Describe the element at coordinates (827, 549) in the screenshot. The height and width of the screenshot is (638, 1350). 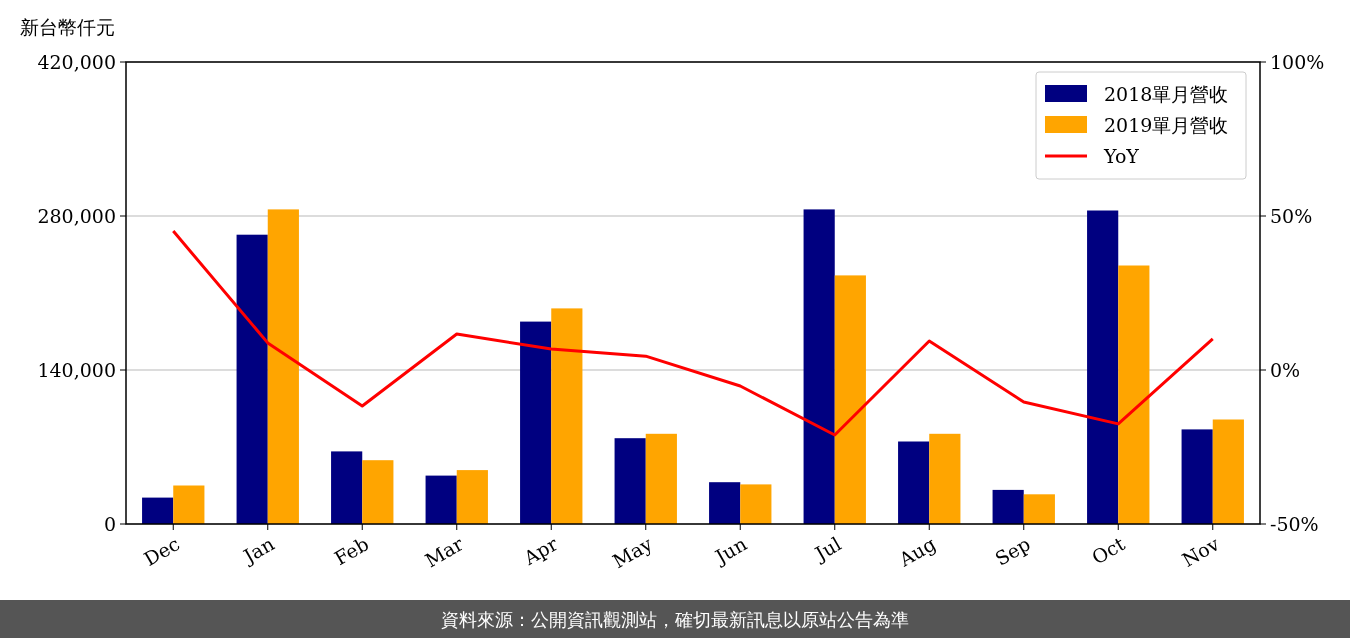
I see `x-tick-label: Jul` at that location.